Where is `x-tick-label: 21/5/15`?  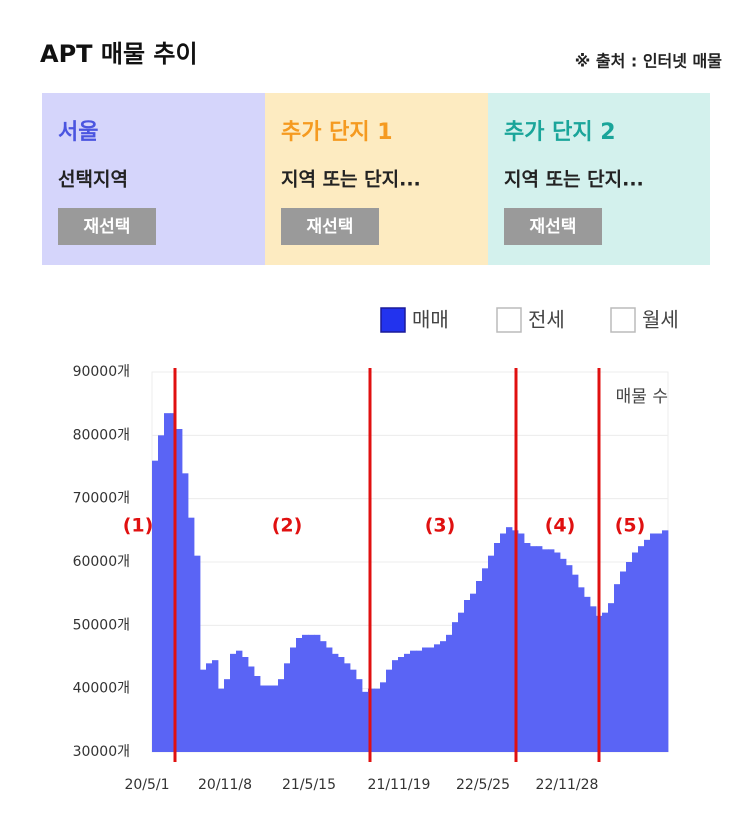 x-tick-label: 21/5/15 is located at coordinates (309, 785).